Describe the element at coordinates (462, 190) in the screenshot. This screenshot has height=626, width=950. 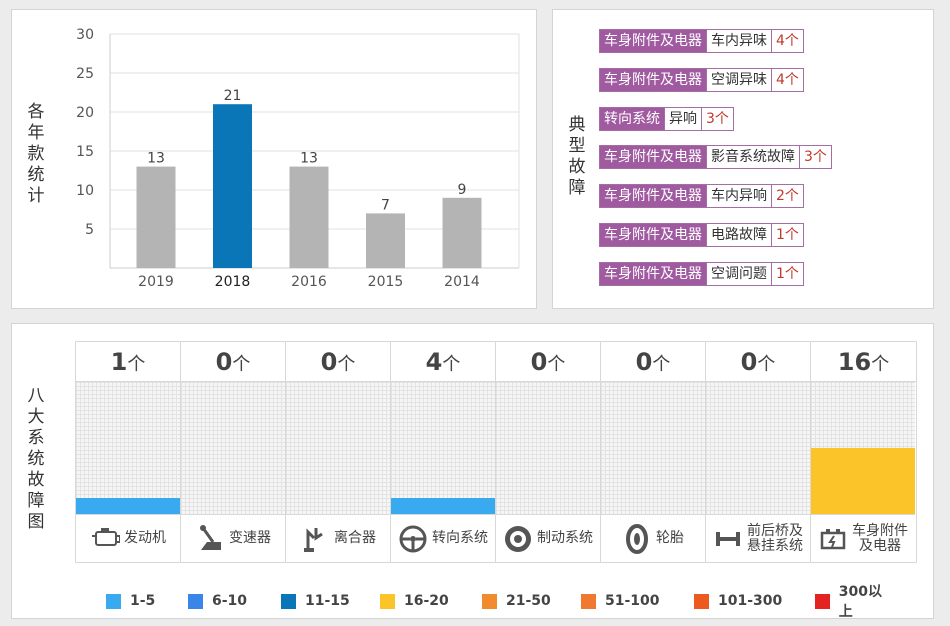
I see `bar-value-label: 9` at that location.